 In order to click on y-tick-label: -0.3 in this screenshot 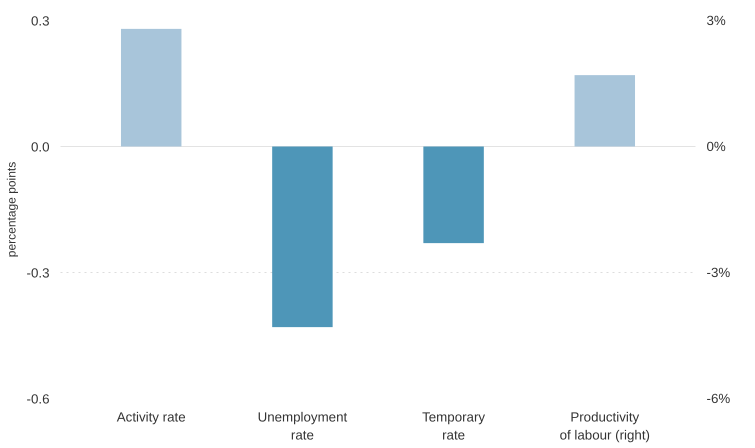, I will do `click(38, 273)`.